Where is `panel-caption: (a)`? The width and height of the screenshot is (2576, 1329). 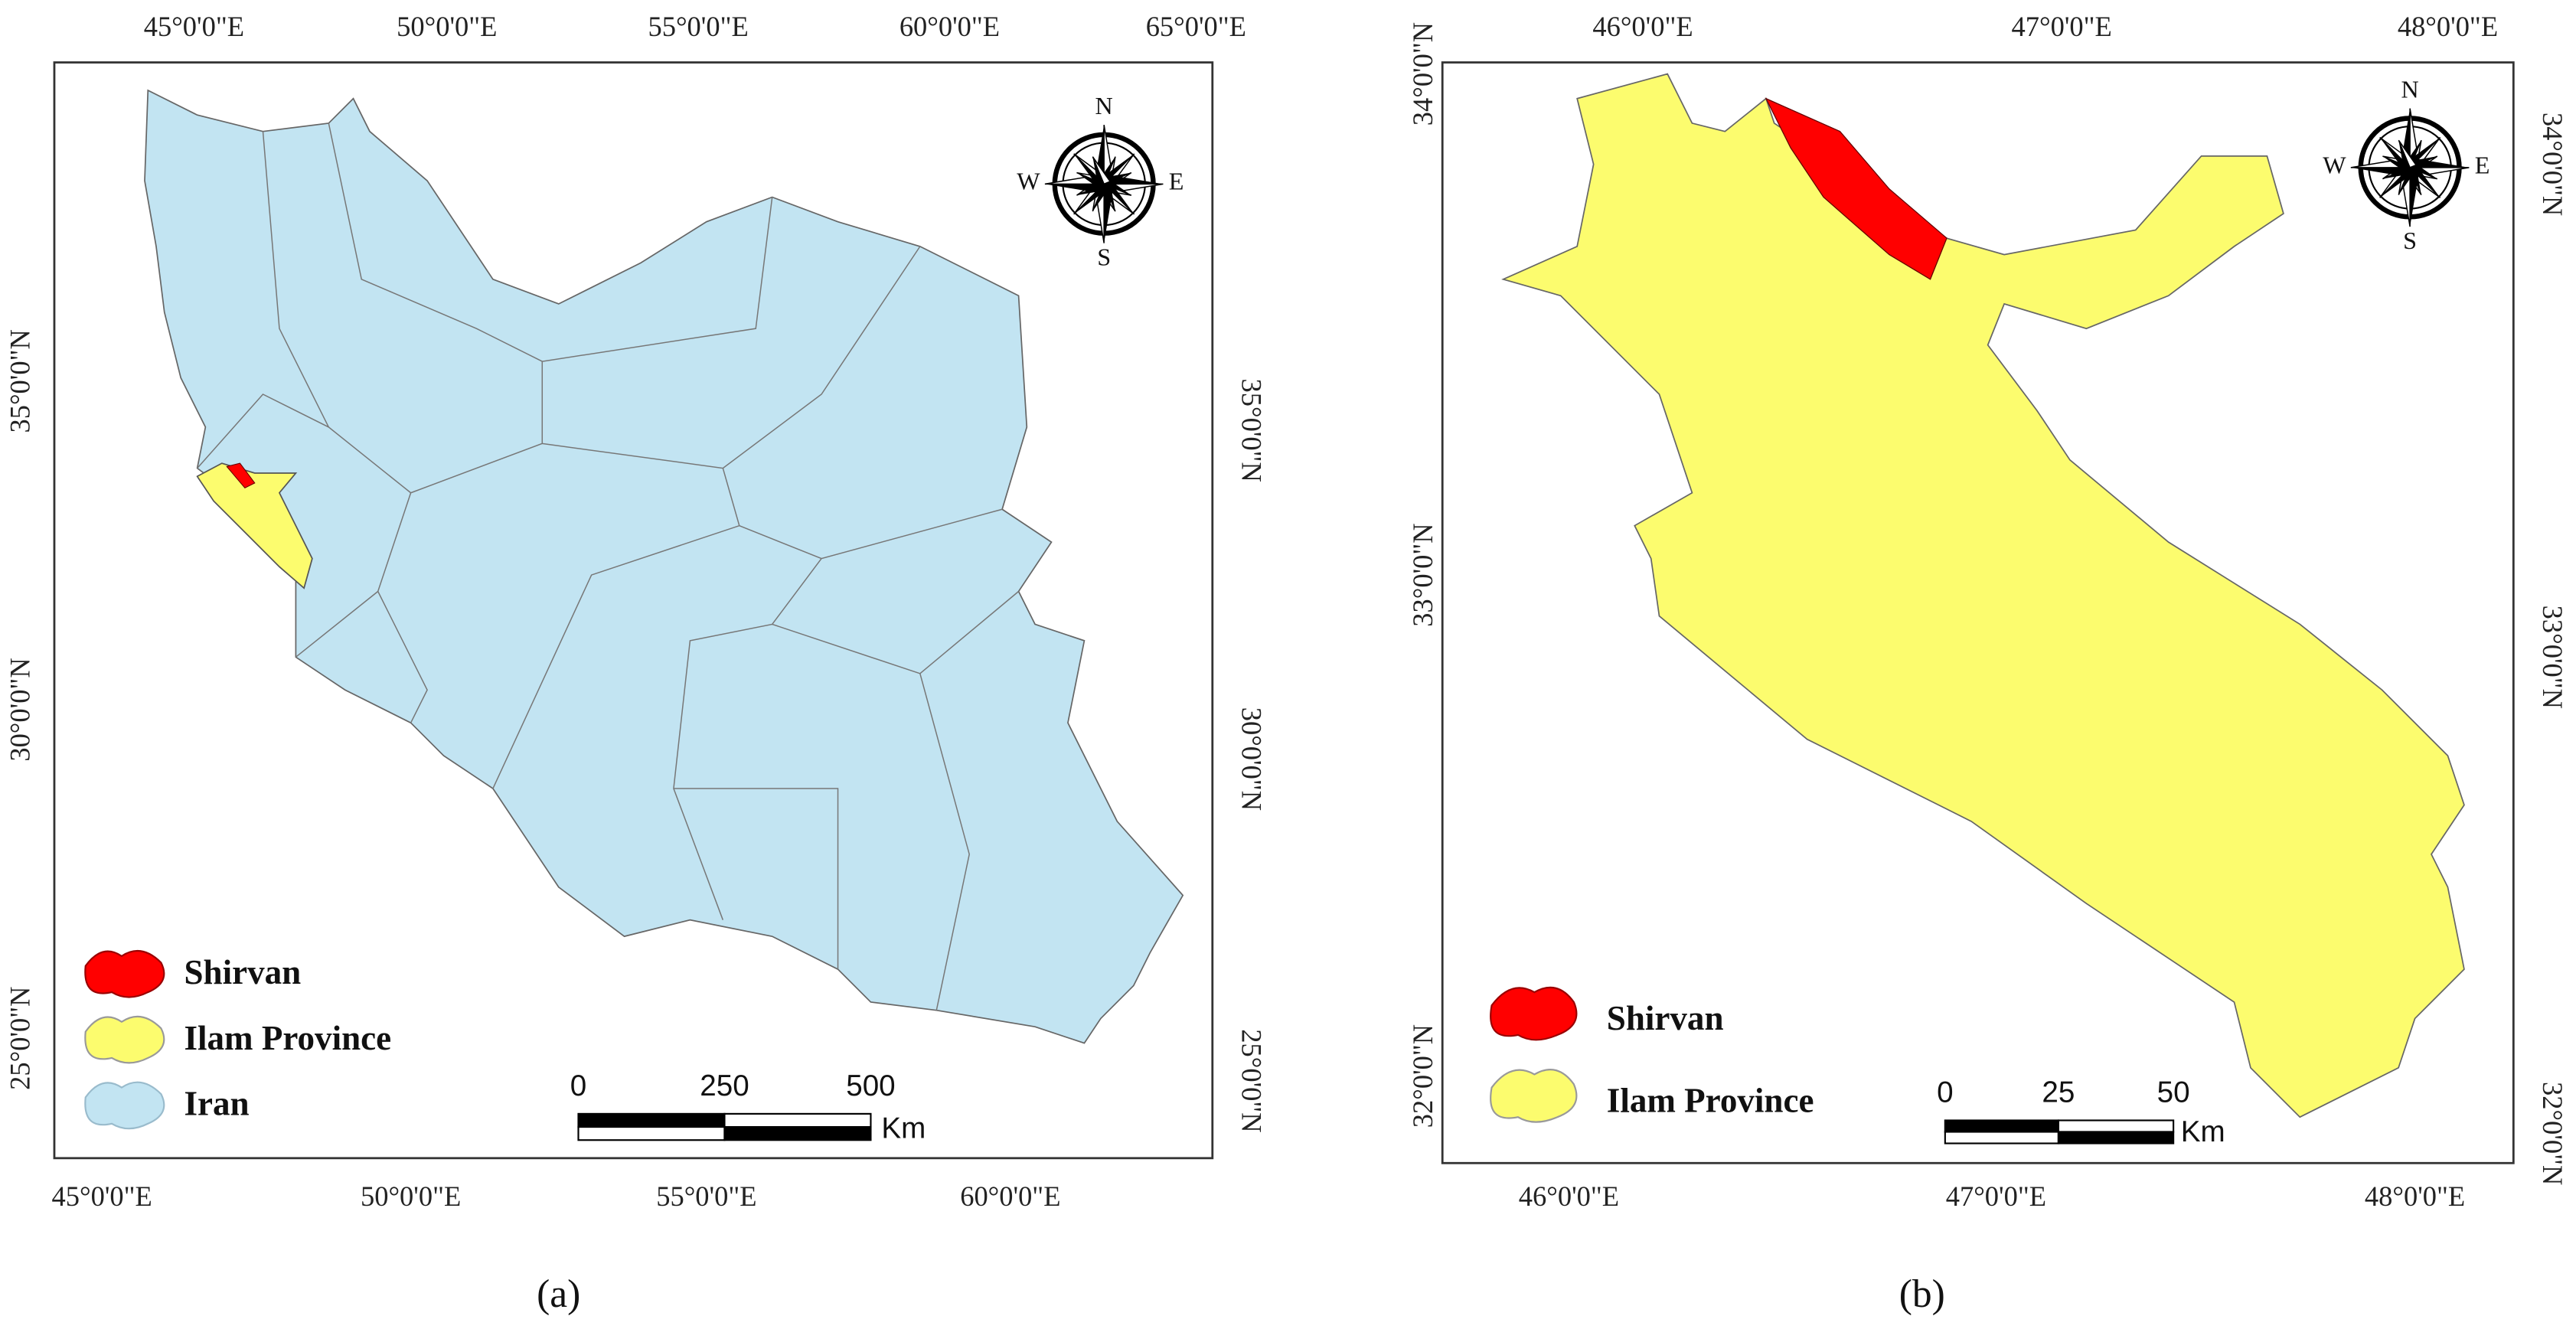 panel-caption: (a) is located at coordinates (558, 1294).